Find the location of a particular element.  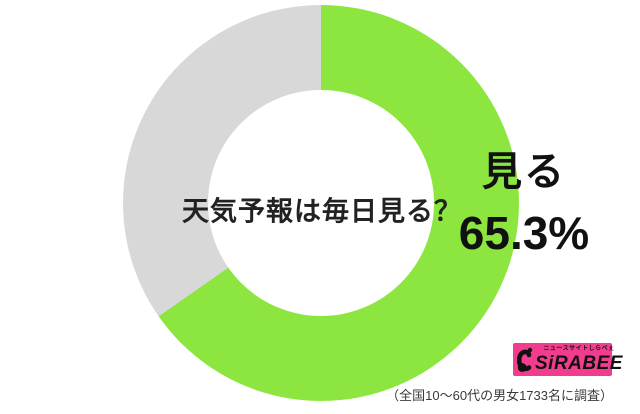

logo-text: ニュースサイトしらべぇ SiRABEE is located at coordinates (579, 359).